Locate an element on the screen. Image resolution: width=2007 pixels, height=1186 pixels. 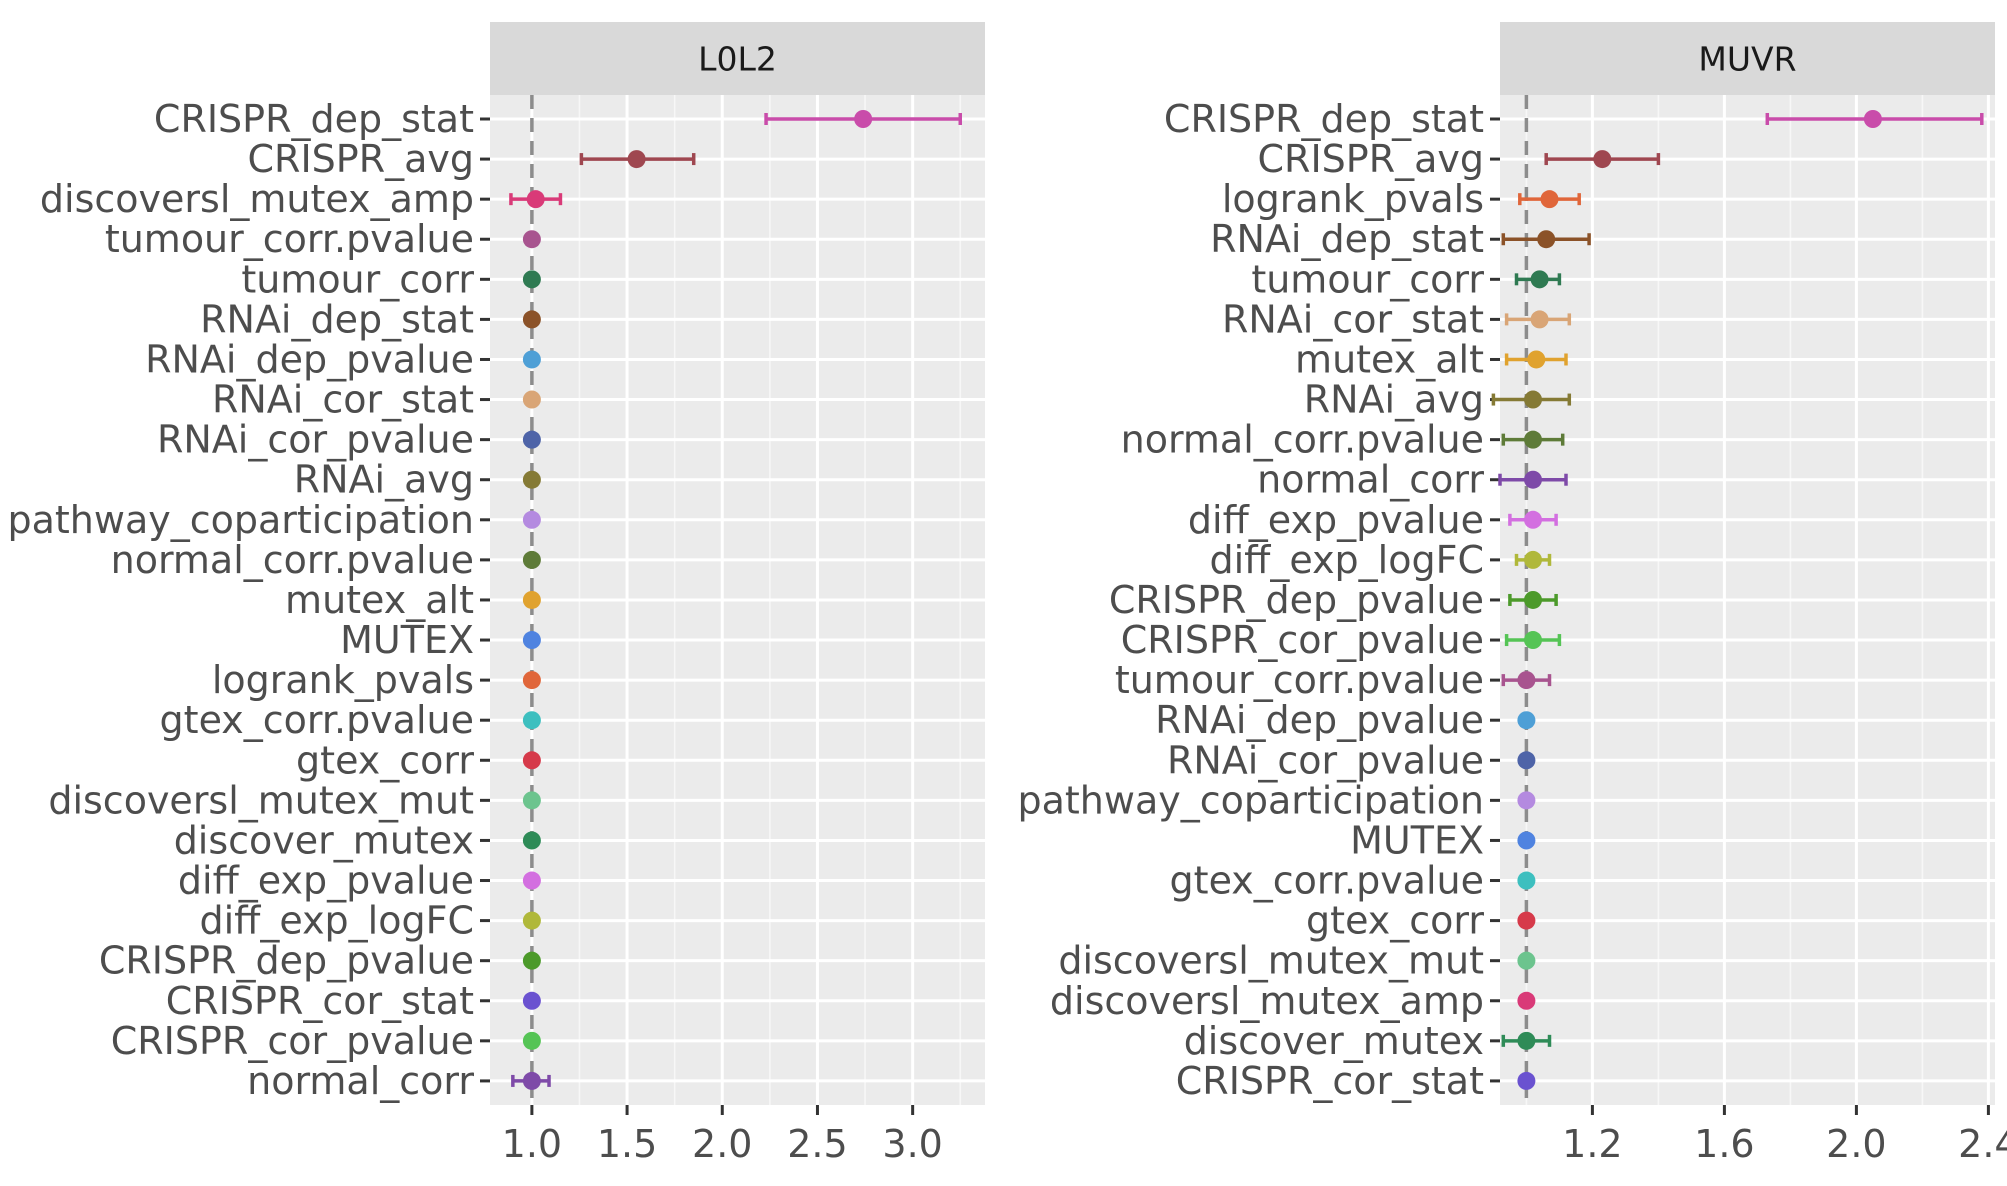
panel-title: MUVR is located at coordinates (1747, 59).